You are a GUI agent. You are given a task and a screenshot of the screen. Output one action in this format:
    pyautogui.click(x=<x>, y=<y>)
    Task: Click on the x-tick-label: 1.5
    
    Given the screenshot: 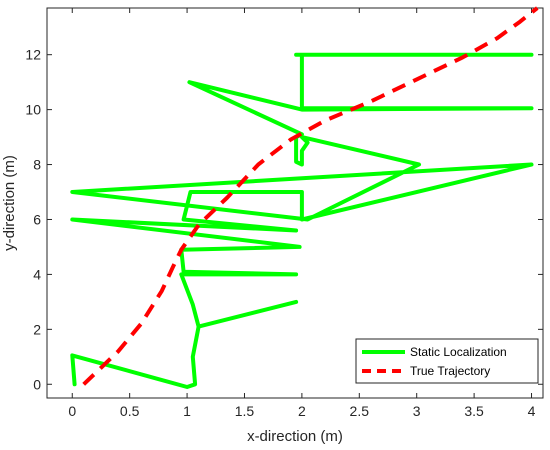 What is the action you would take?
    pyautogui.click(x=245, y=411)
    